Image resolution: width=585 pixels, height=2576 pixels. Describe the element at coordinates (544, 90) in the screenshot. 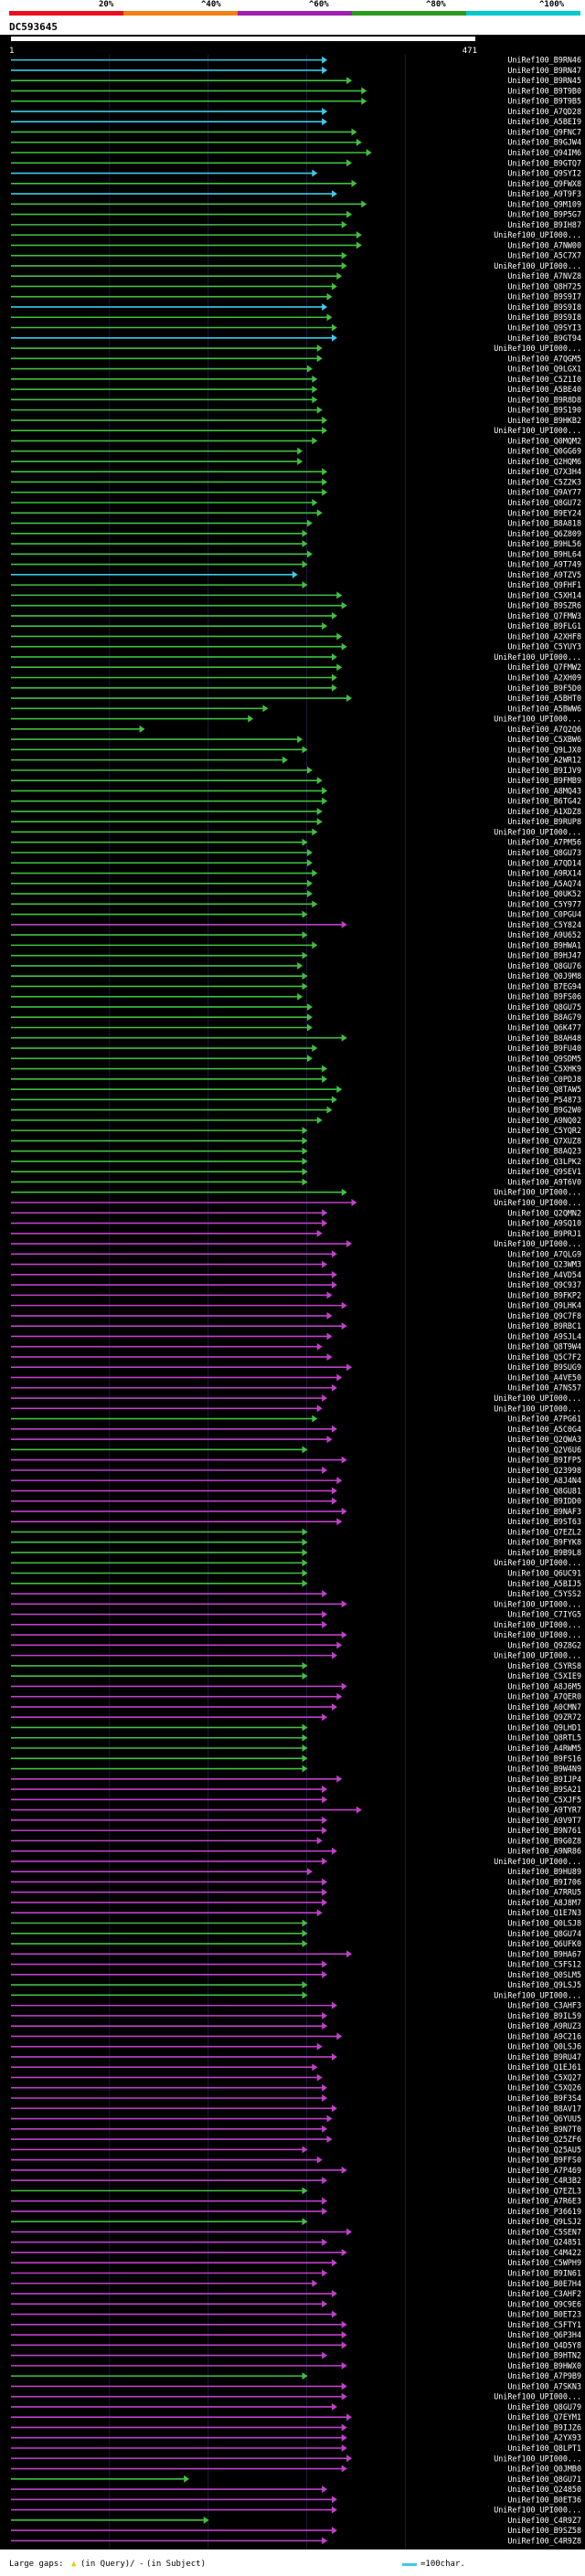

I see `hit-label: UniRef100_B9T9B0` at that location.